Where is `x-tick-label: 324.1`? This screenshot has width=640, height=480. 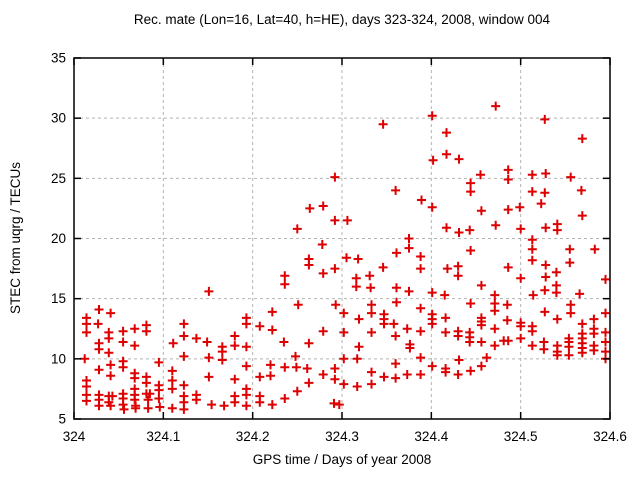
x-tick-label: 324.1 is located at coordinates (163, 436).